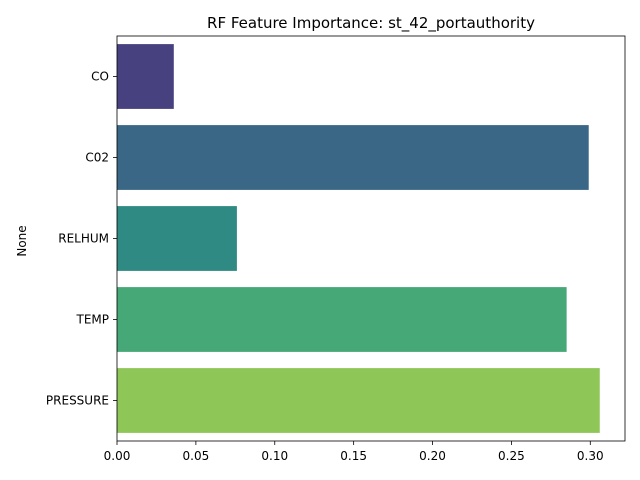 The height and width of the screenshot is (480, 640). I want to click on y-axis-label: None, so click(22, 240).